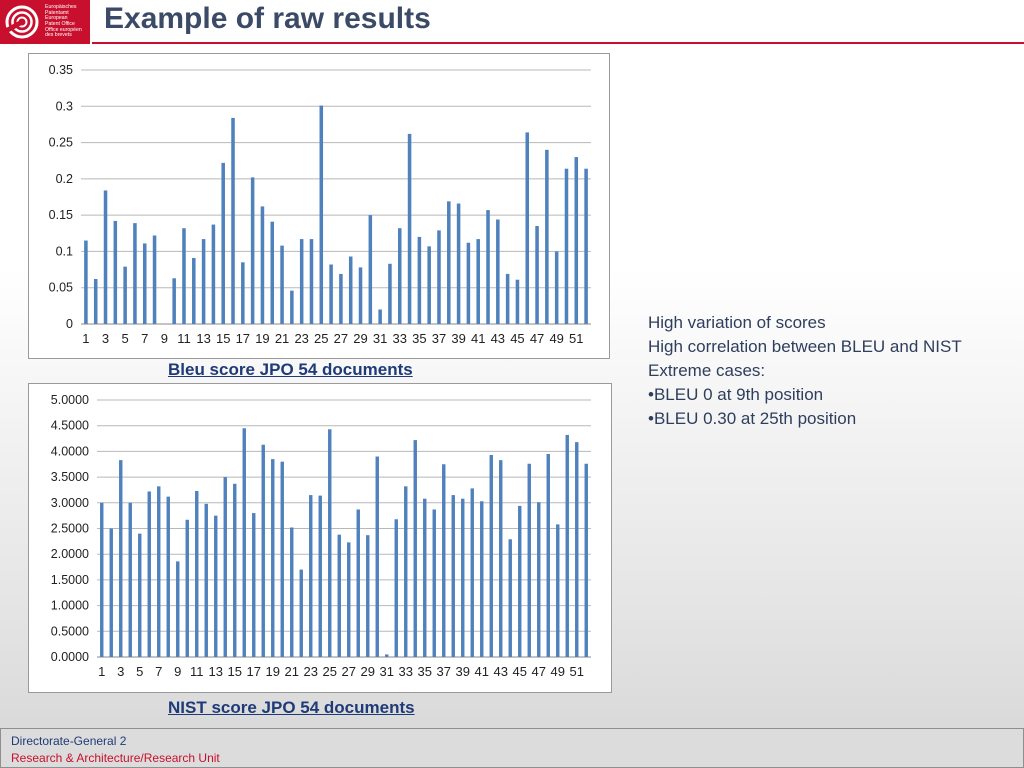 The image size is (1024, 768). I want to click on bleu-x-tick-label: 3, so click(105, 338).